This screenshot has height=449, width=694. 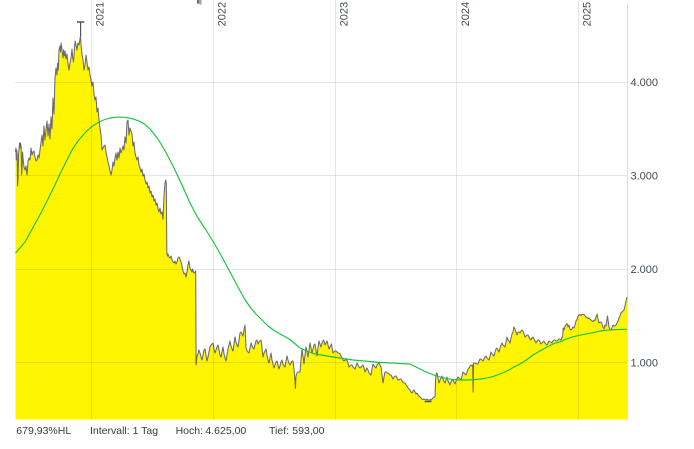 What do you see at coordinates (189, 431) in the screenshot?
I see `svg-text: Hoch:` at bounding box center [189, 431].